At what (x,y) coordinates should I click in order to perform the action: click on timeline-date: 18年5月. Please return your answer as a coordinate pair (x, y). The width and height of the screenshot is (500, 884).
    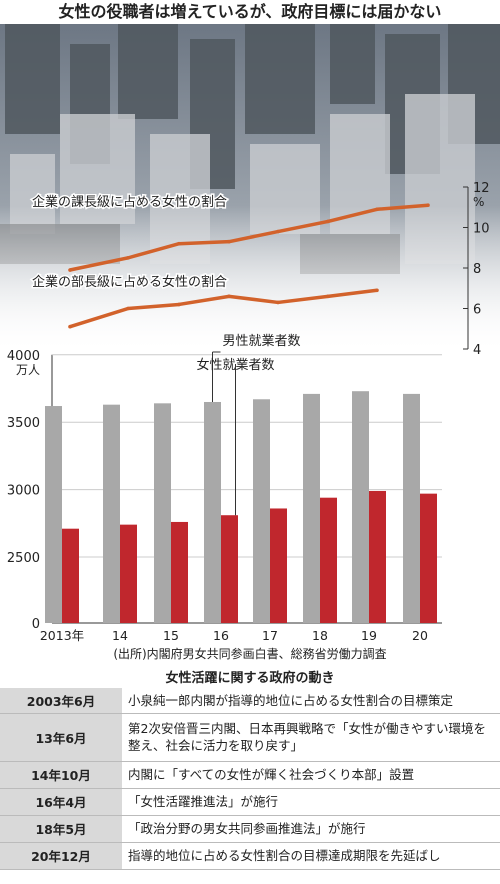
    Looking at the image, I should click on (61, 829).